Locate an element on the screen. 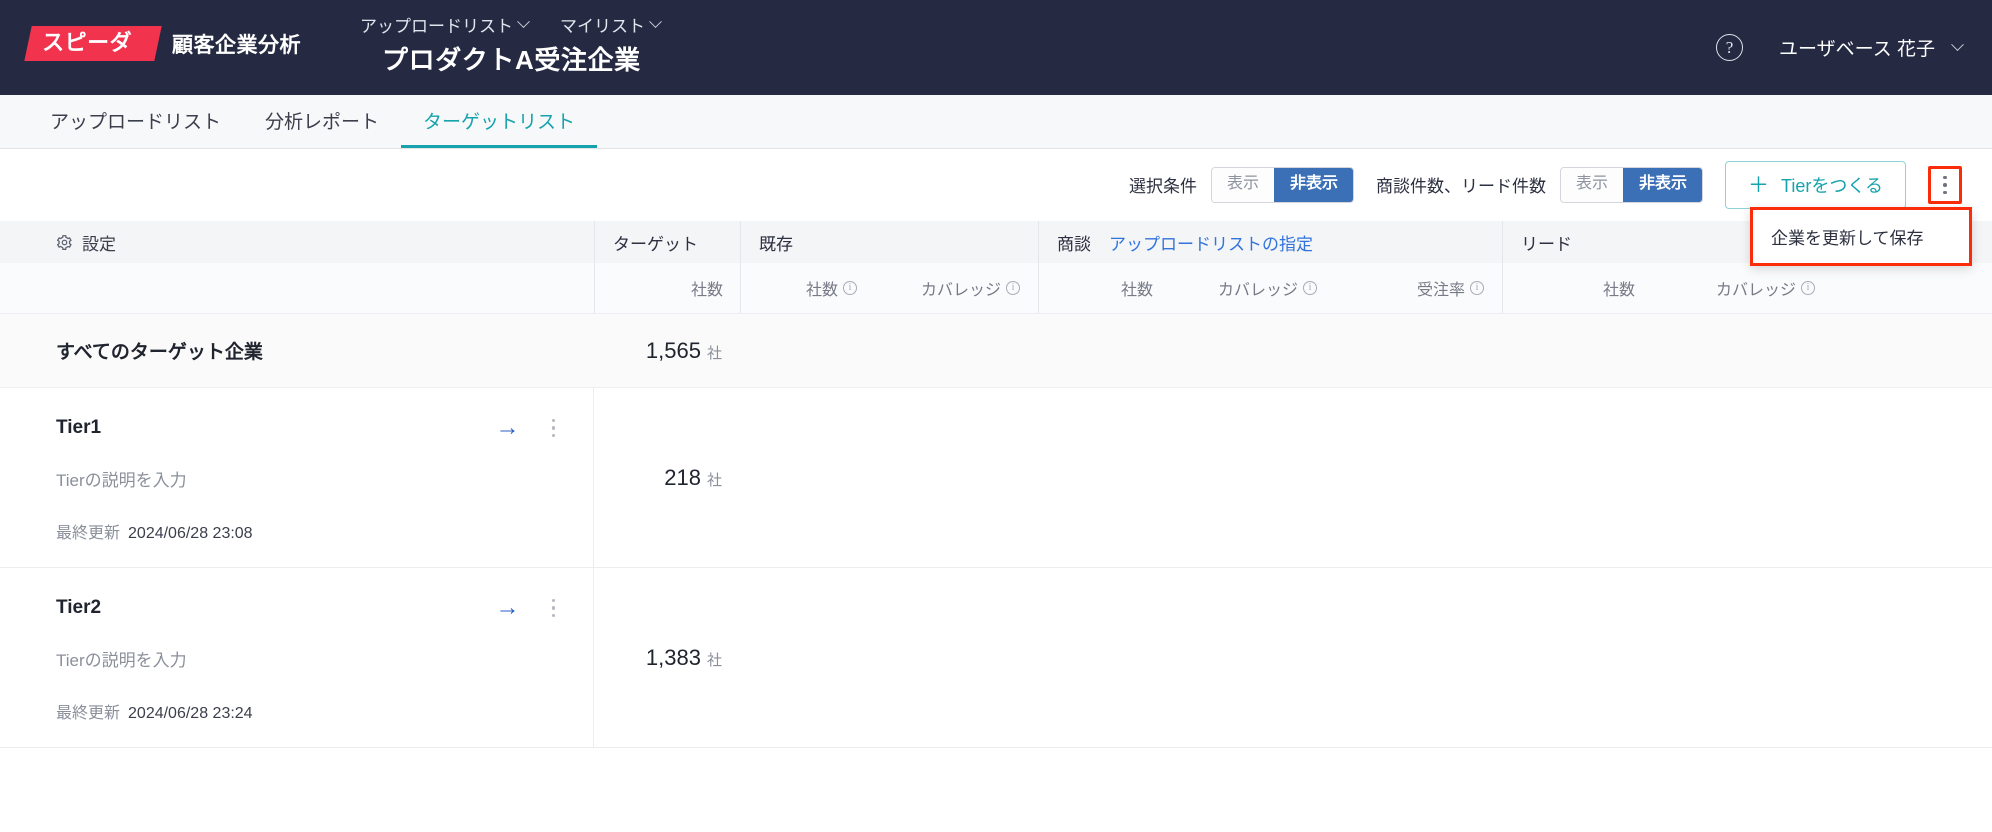 The height and width of the screenshot is (832, 1992). user-name-label: ユーザベース 花子 is located at coordinates (1857, 49).